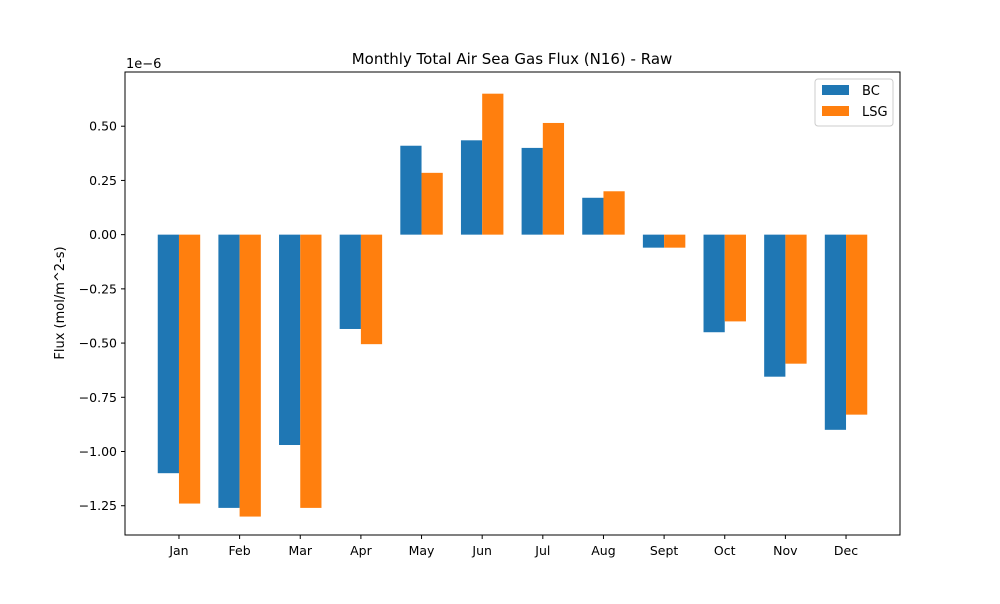 The image size is (1000, 604). I want to click on y-axis: −1.25 −1.00 −0.75 −0.50 −0.25 0.00 0.25 0.50, so click(102, 316).